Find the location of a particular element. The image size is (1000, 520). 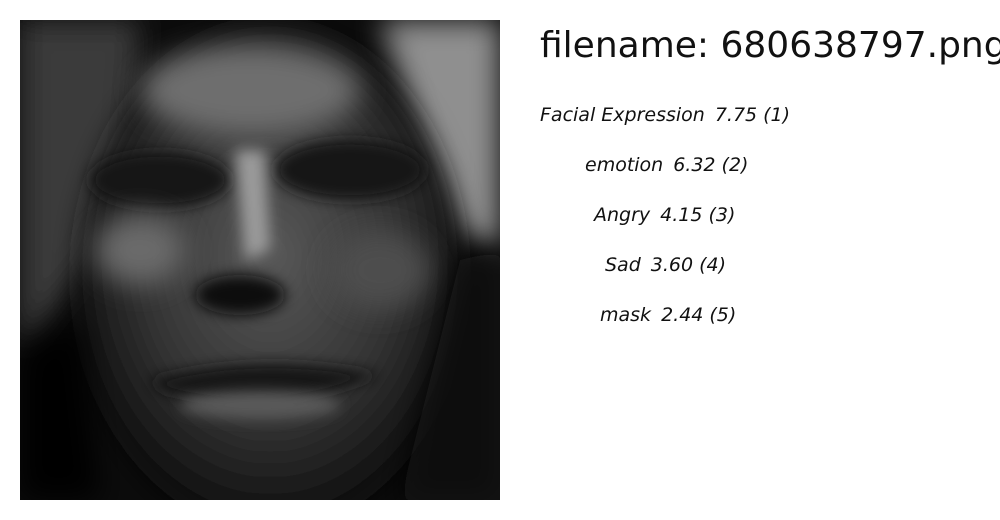

label-score: 4.15 is located at coordinates (681, 215).